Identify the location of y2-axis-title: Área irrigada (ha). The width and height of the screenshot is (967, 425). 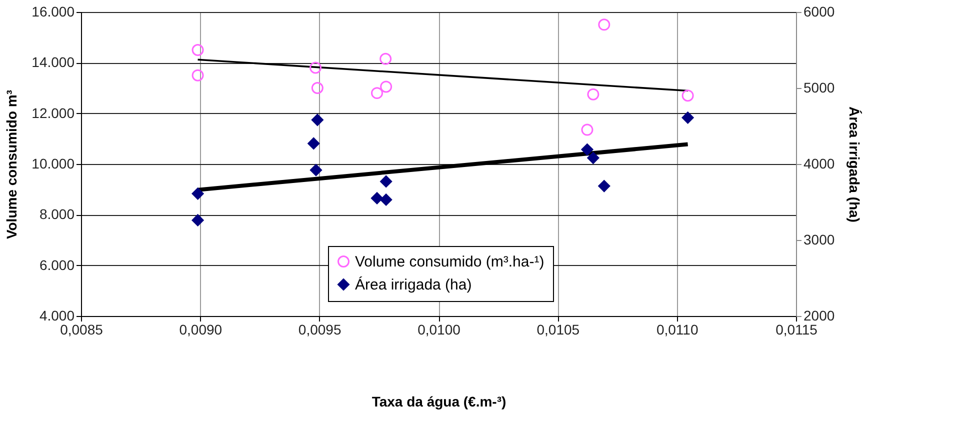
(854, 164).